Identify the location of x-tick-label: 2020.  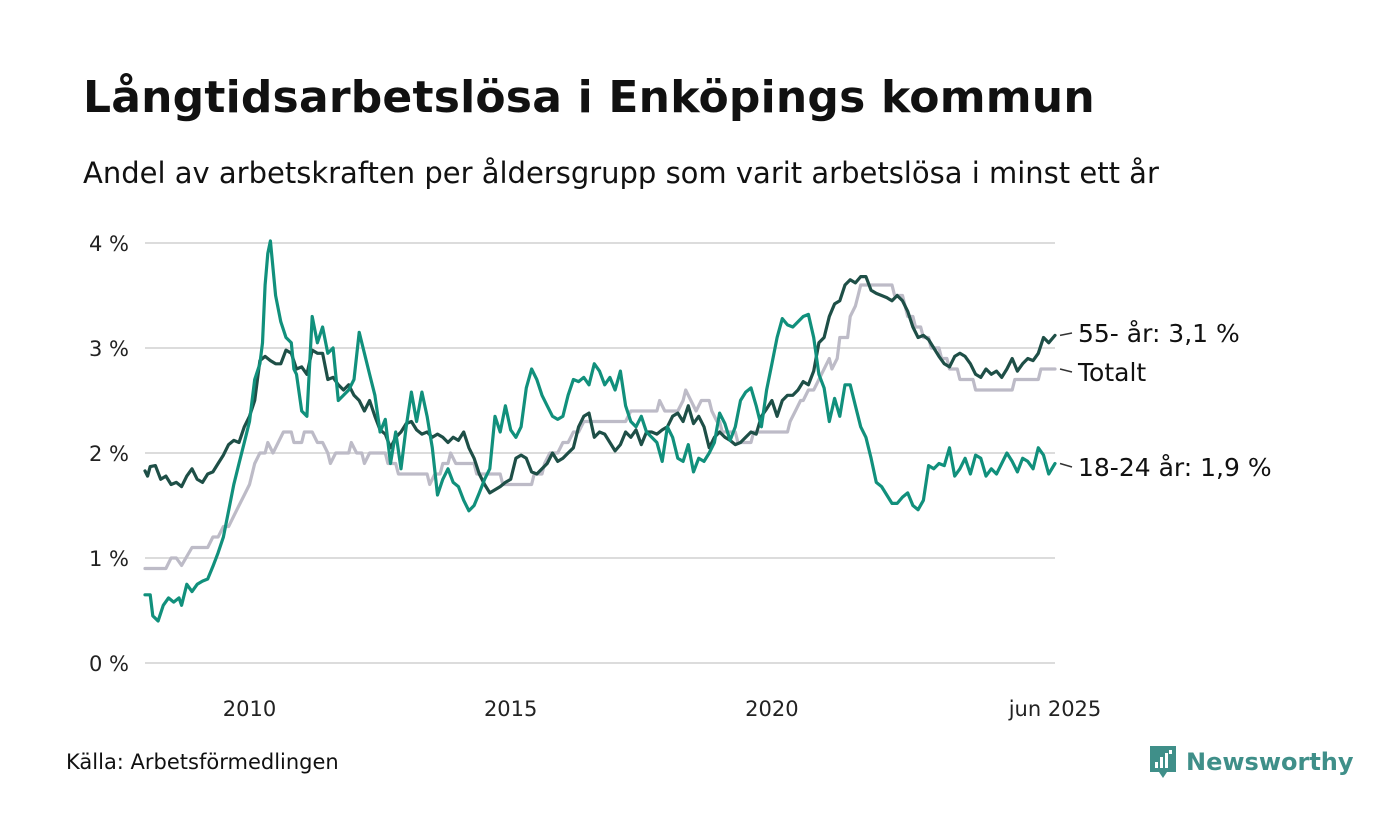
(771, 709).